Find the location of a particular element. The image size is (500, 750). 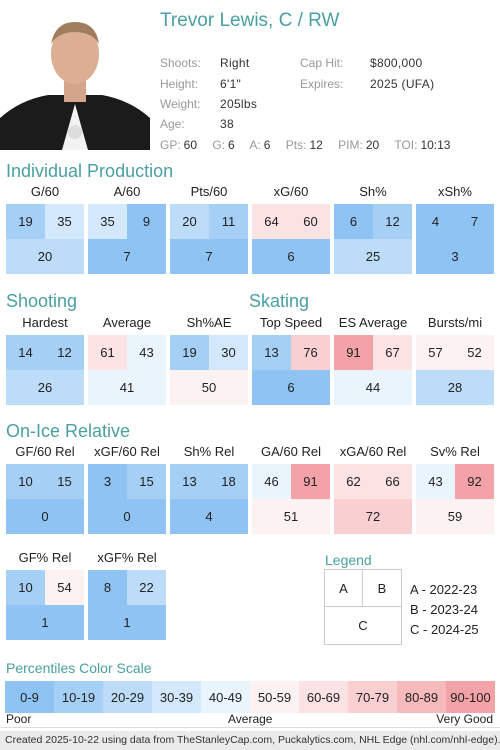

stat-label: xGF% Rel is located at coordinates (127, 557).